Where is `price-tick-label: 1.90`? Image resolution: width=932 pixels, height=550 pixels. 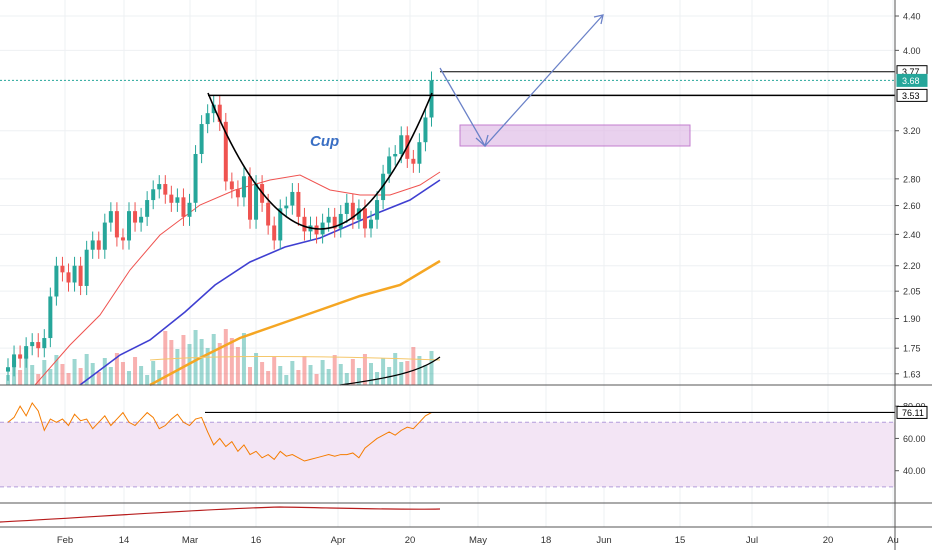 price-tick-label: 1.90 is located at coordinates (912, 319).